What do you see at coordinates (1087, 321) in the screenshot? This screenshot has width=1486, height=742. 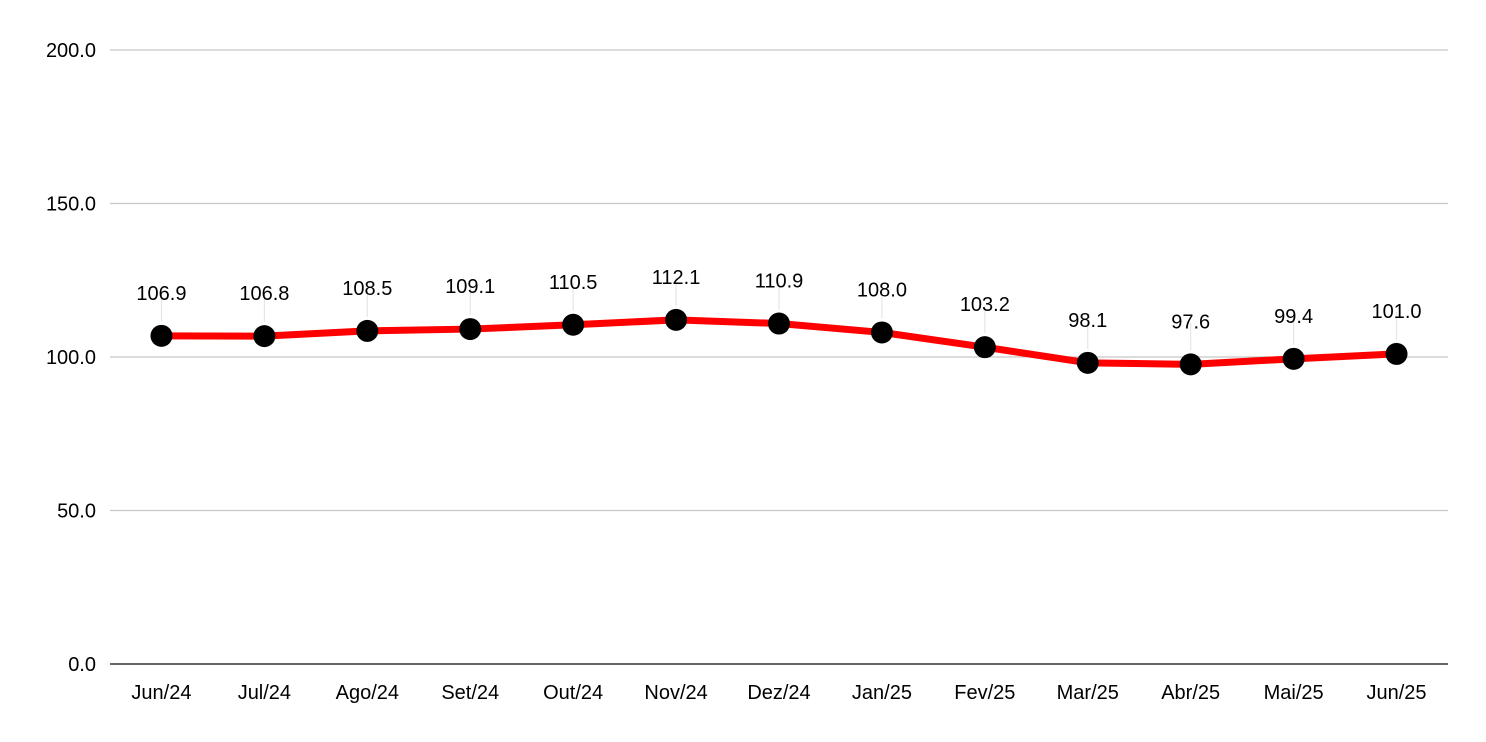 I see `data-label: 98.1` at bounding box center [1087, 321].